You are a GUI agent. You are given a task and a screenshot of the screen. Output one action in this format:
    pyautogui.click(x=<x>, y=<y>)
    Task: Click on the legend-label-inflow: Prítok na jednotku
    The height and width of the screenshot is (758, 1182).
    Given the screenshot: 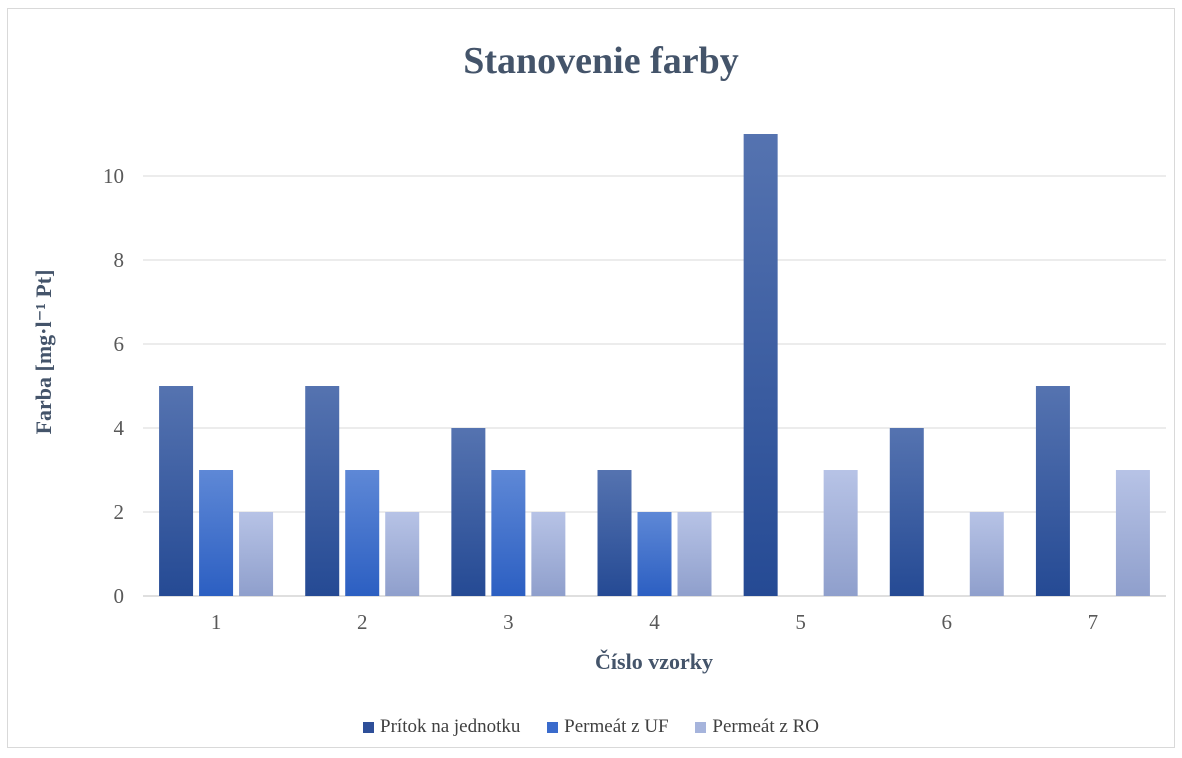 What is the action you would take?
    pyautogui.click(x=450, y=726)
    